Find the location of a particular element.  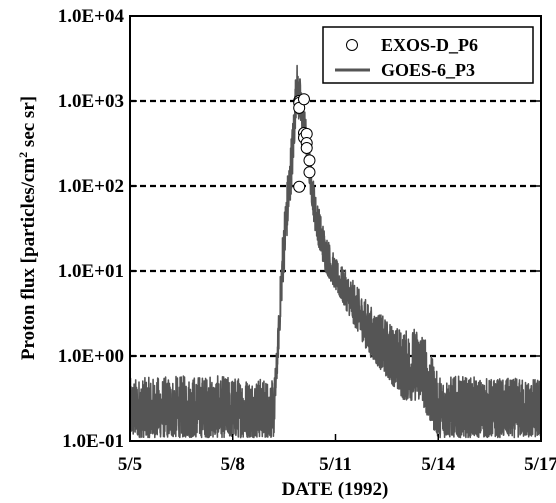

y-tick-label: 1.0E+00 is located at coordinates (91, 356).